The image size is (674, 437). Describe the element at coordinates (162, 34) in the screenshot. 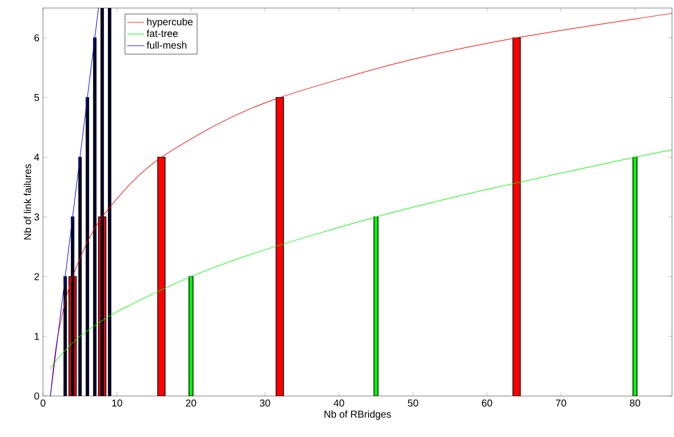

I see `legend-label: fat-tree` at that location.